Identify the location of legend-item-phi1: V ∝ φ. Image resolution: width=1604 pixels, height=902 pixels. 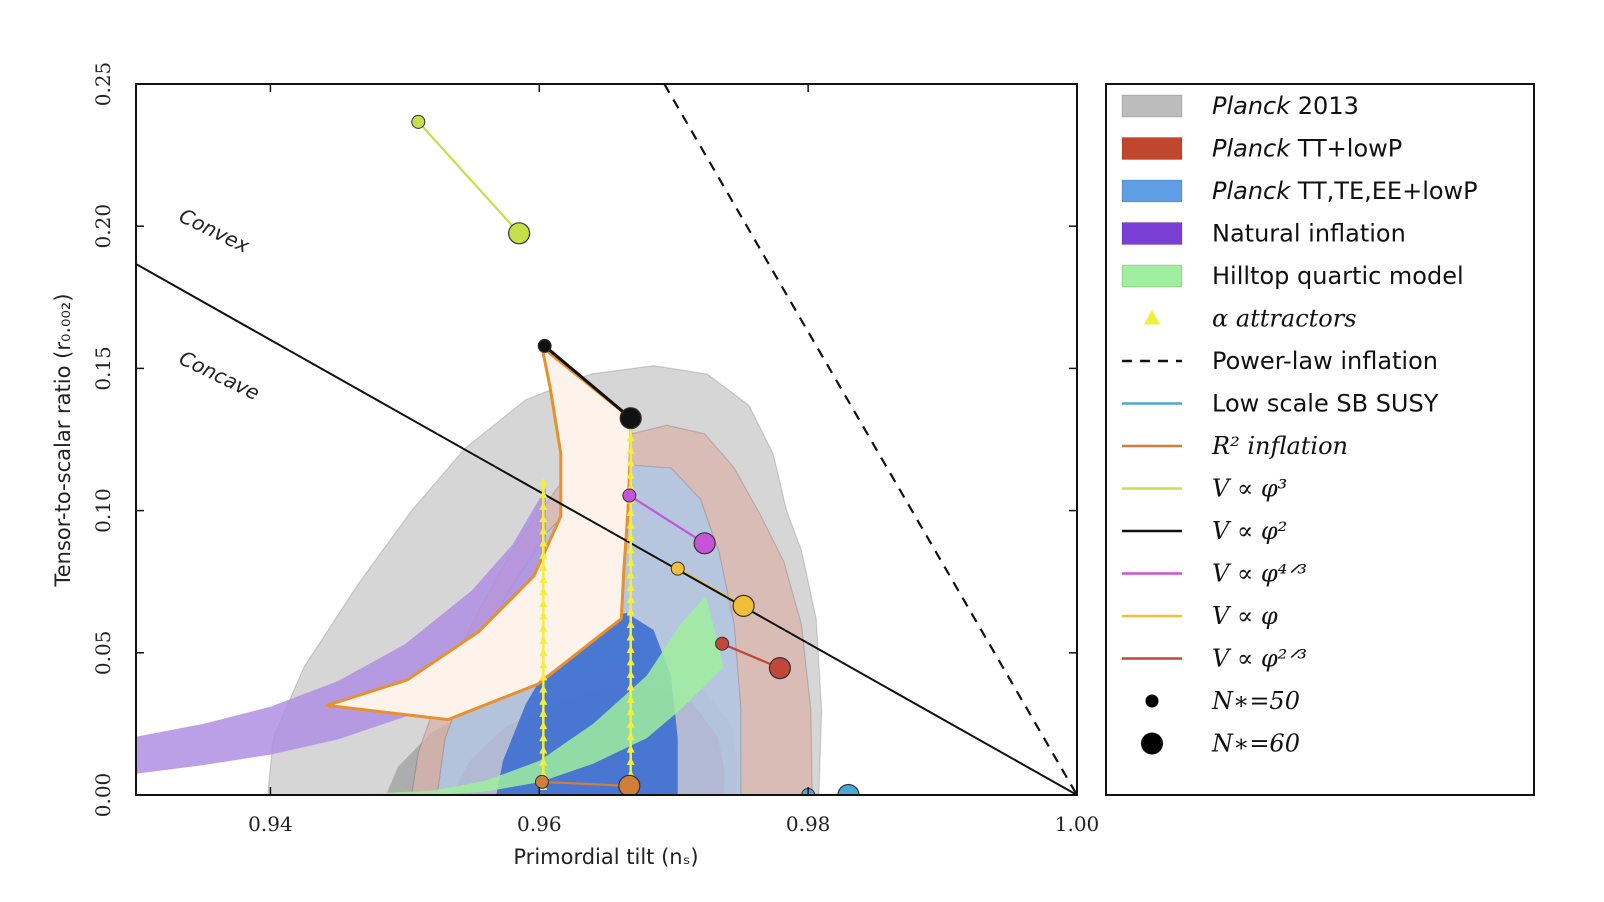
(1200, 616).